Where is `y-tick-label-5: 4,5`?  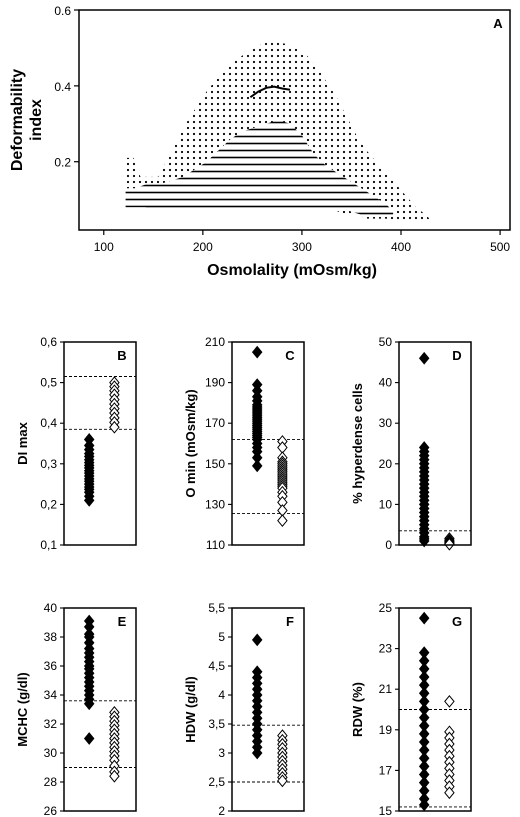
y-tick-label-5: 4,5 is located at coordinates (216, 666).